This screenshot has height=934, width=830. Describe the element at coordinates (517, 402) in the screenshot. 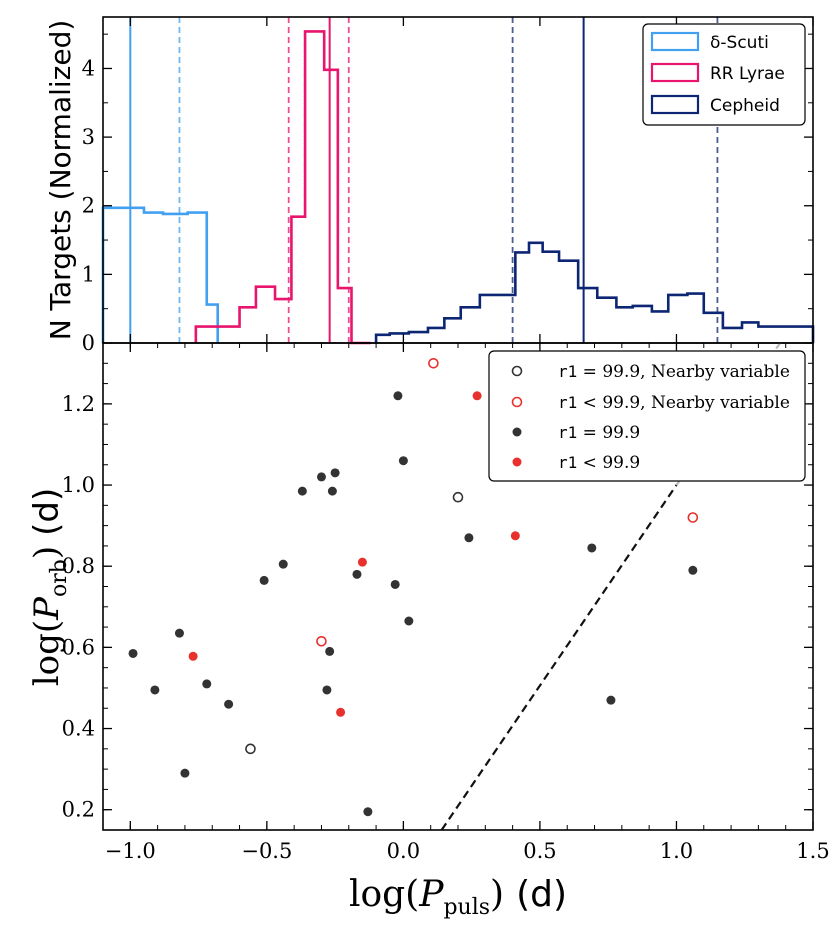

I see `legend-marker-open-red` at that location.